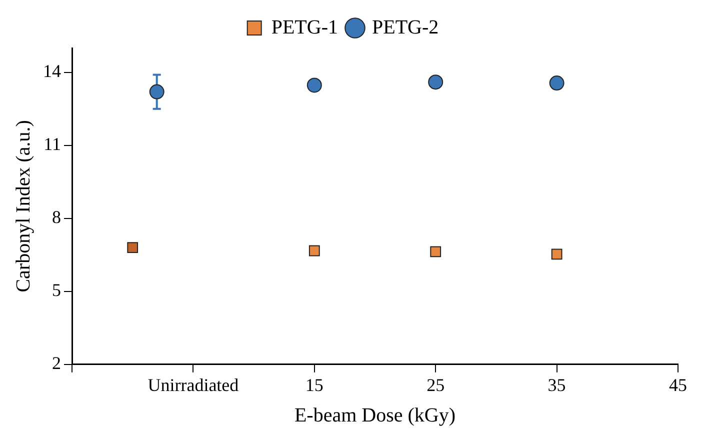 This screenshot has width=707, height=441. Describe the element at coordinates (56, 290) in the screenshot. I see `y-tick-label: 5` at that location.